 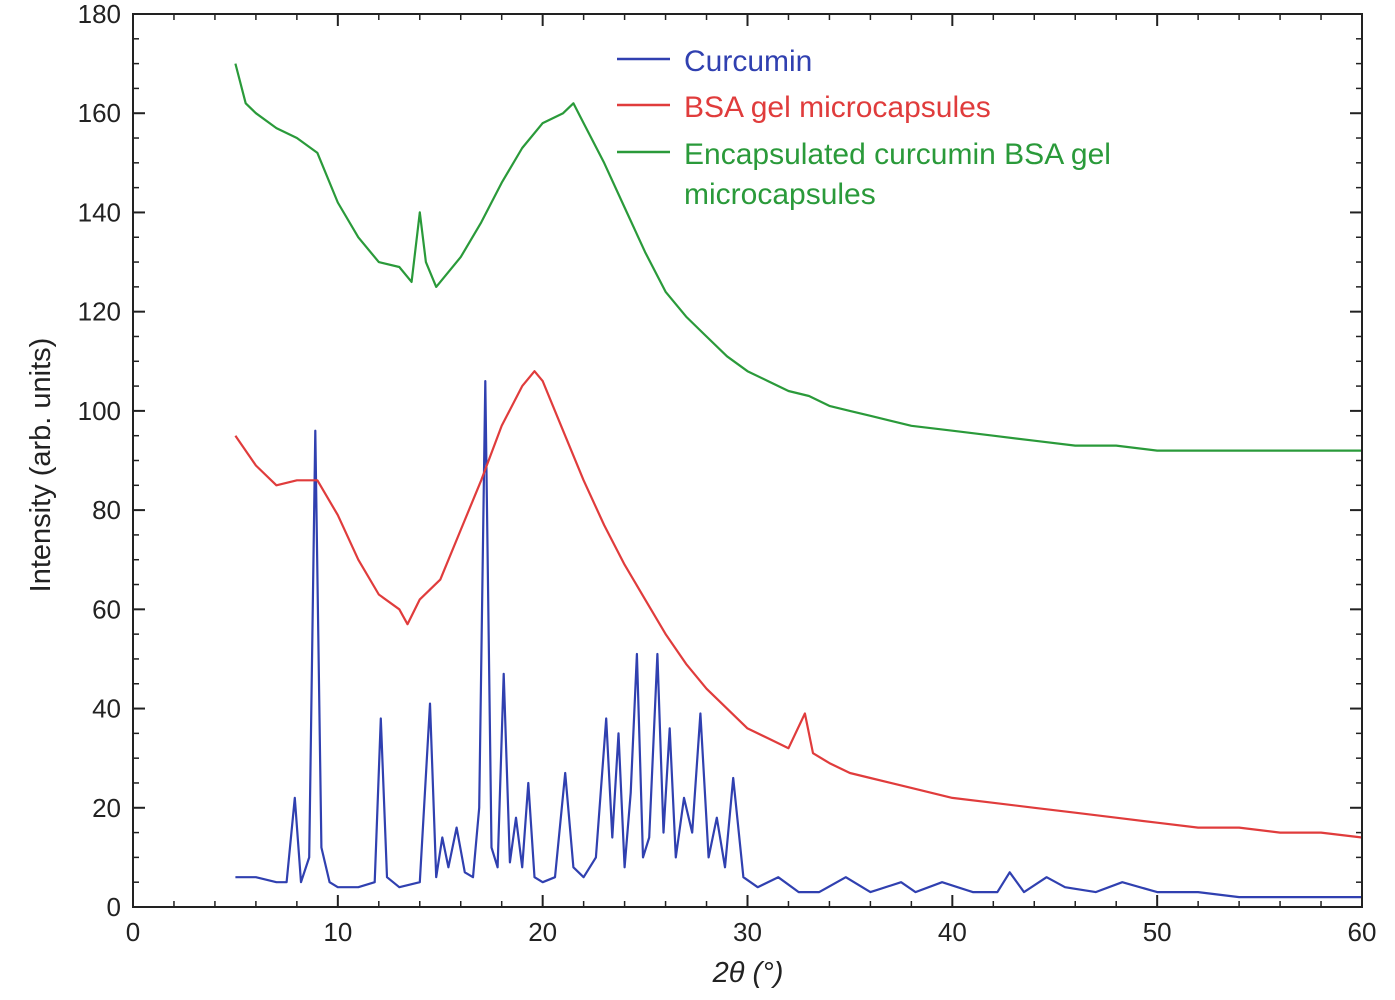 I want to click on y-tick-label: 80, so click(x=106, y=510).